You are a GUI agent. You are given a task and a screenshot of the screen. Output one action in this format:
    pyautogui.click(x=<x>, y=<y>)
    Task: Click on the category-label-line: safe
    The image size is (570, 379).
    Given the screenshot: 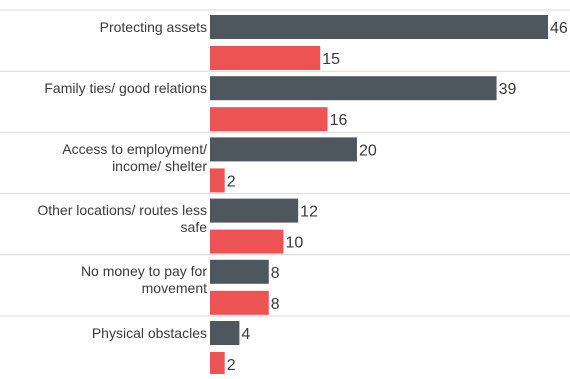 What is the action you would take?
    pyautogui.click(x=193, y=227)
    